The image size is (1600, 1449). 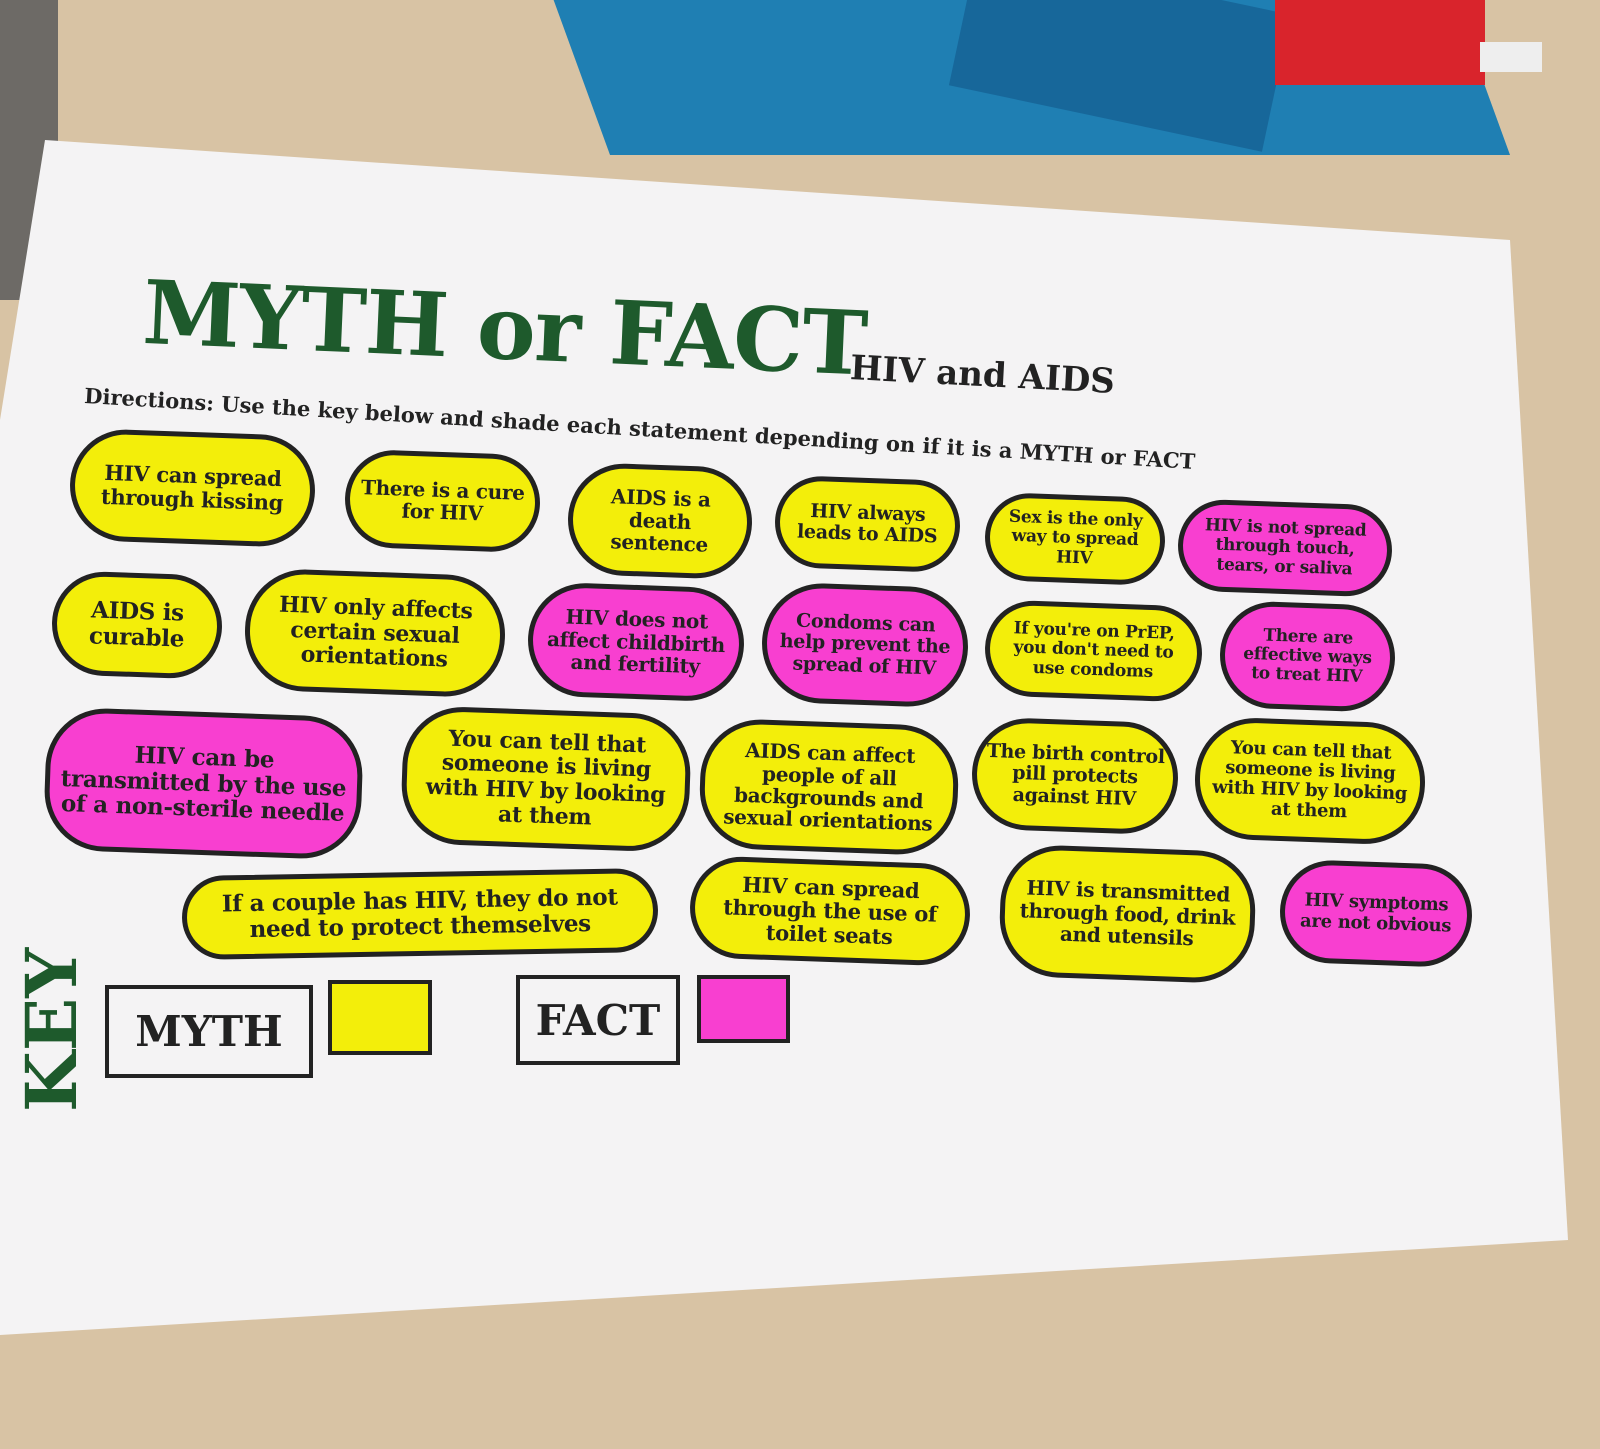 What do you see at coordinates (598, 1020) in the screenshot?
I see `key-fact-box: FACT` at bounding box center [598, 1020].